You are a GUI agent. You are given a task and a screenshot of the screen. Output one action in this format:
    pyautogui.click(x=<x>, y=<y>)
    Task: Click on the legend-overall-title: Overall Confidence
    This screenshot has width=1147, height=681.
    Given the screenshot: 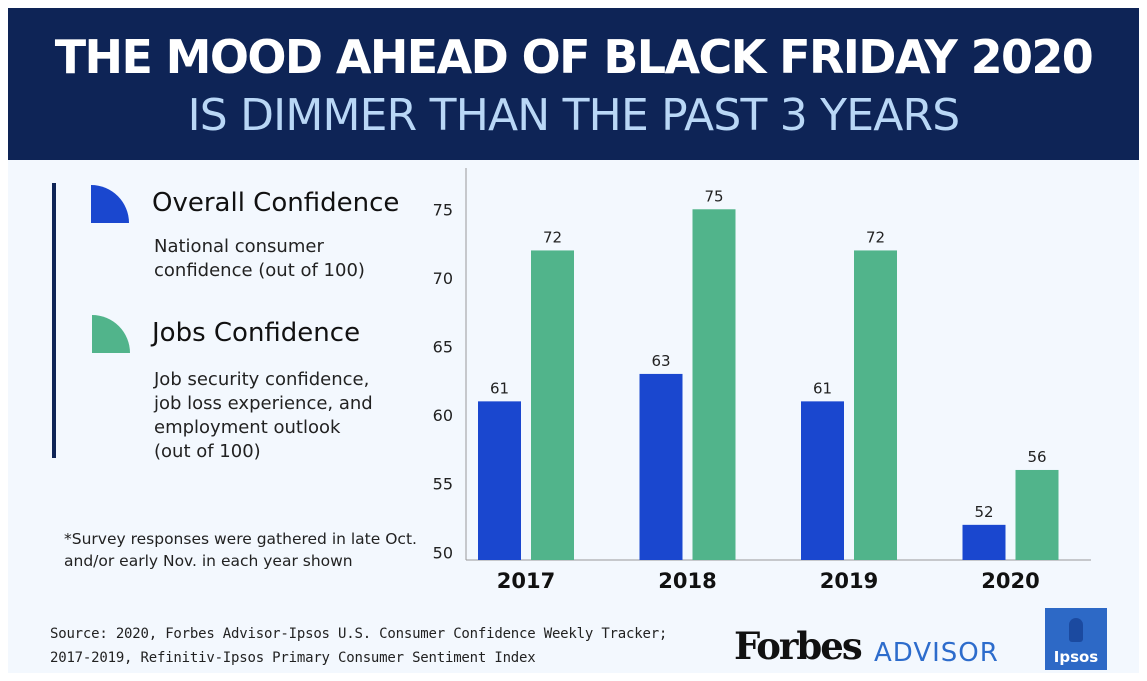 What is the action you would take?
    pyautogui.click(x=276, y=203)
    